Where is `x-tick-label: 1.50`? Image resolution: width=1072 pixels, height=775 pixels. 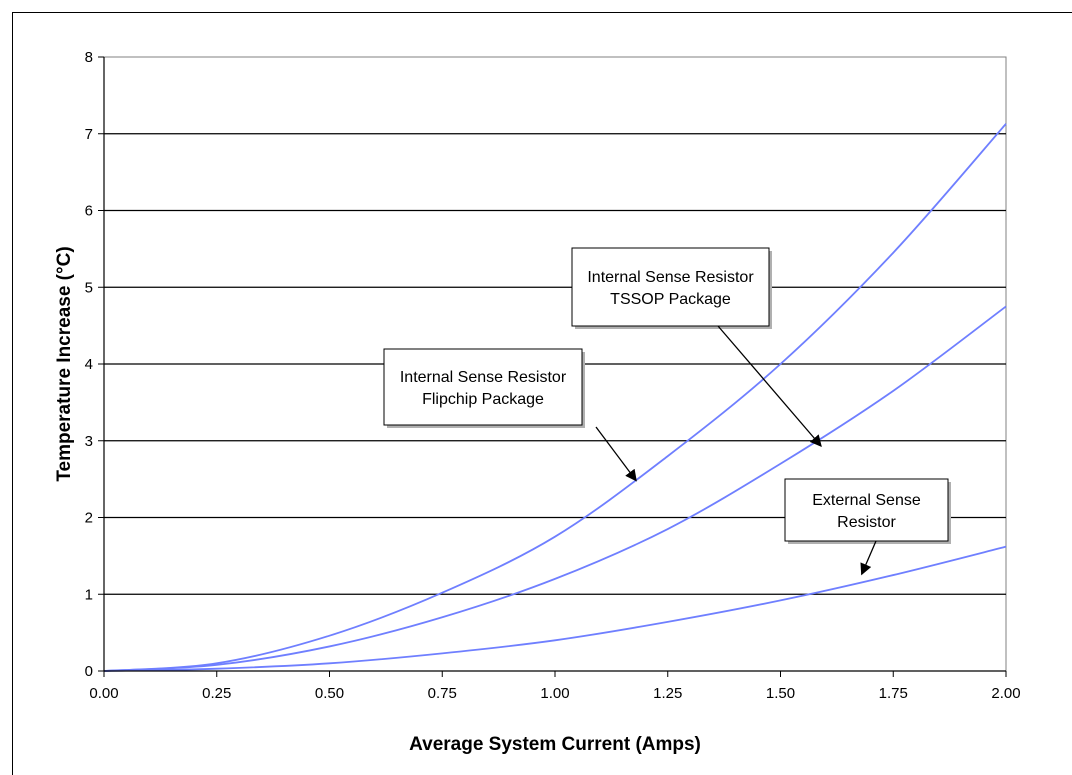 x-tick-label: 1.50 is located at coordinates (780, 693).